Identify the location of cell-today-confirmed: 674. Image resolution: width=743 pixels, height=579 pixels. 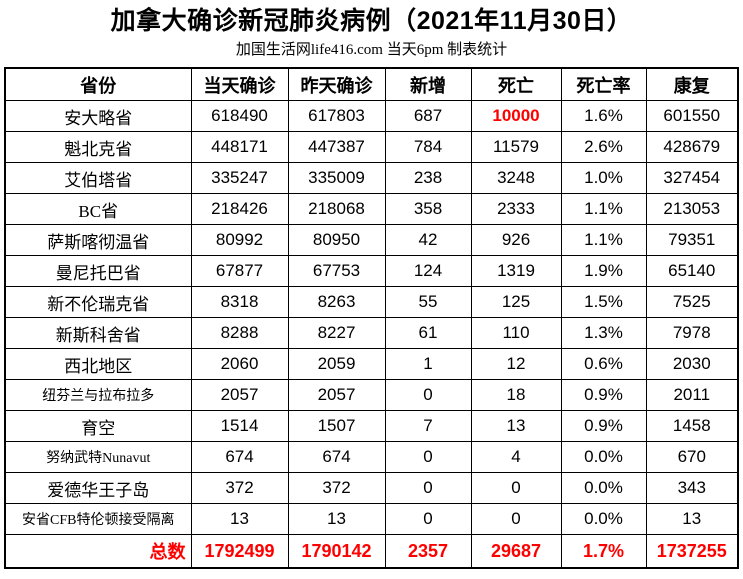
(239, 457).